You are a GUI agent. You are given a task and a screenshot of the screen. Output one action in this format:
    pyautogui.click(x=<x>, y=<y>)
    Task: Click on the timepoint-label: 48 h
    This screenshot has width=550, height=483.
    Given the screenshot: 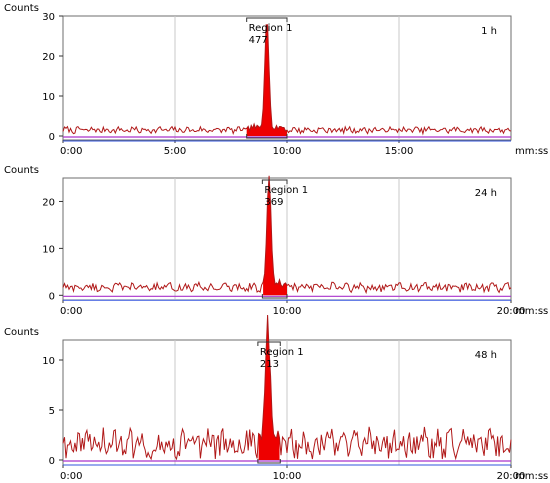 What is the action you would take?
    pyautogui.click(x=486, y=355)
    